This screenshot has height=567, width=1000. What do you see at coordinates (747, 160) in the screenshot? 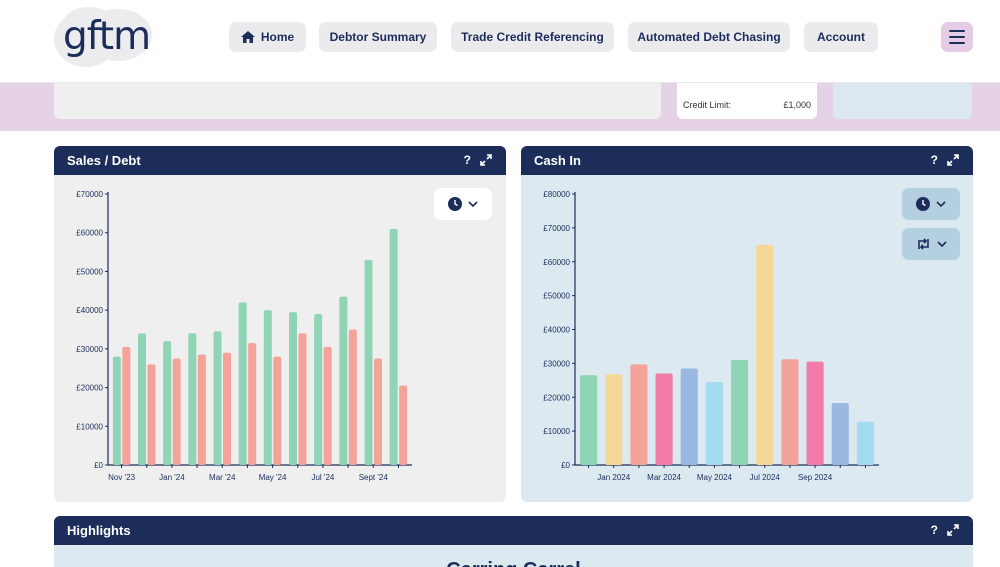
I see `cash-in-header: Cash In ?` at bounding box center [747, 160].